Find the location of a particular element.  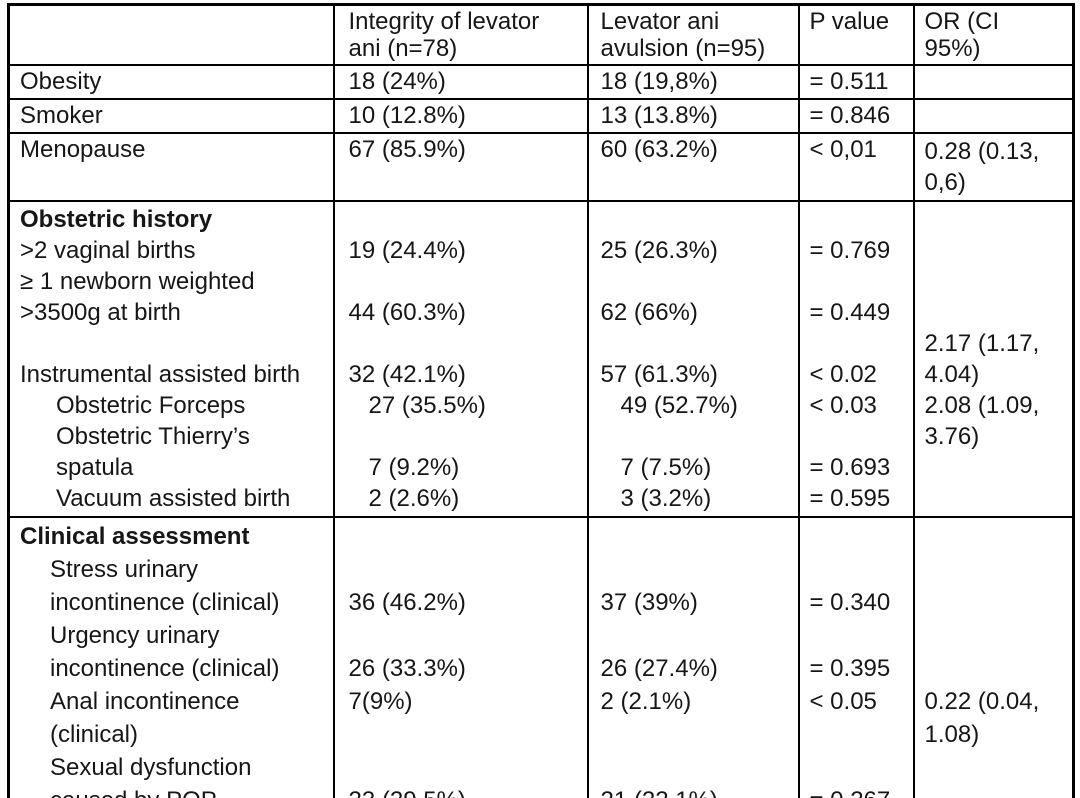

clinical-sui-label-line1: Stress urinary is located at coordinates (124, 569).